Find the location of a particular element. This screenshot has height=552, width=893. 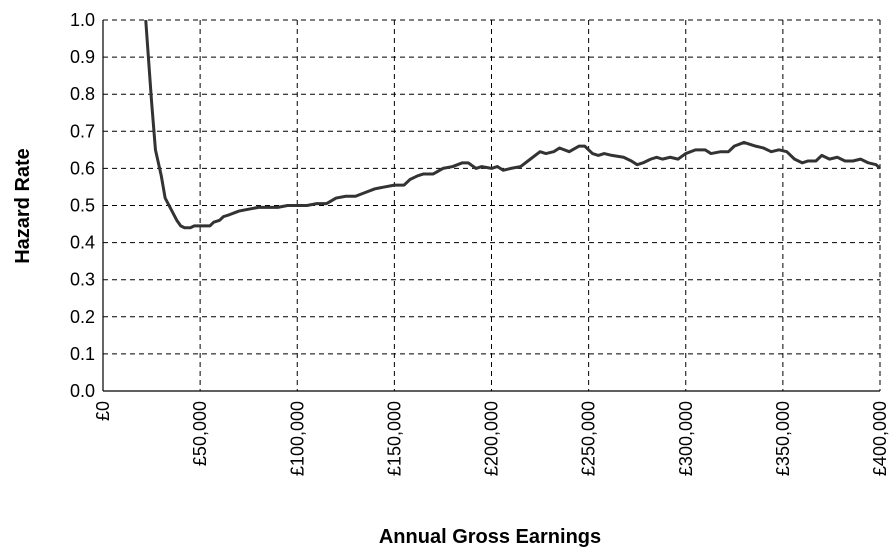

x-tick-label: £300,000 is located at coordinates (686, 438).